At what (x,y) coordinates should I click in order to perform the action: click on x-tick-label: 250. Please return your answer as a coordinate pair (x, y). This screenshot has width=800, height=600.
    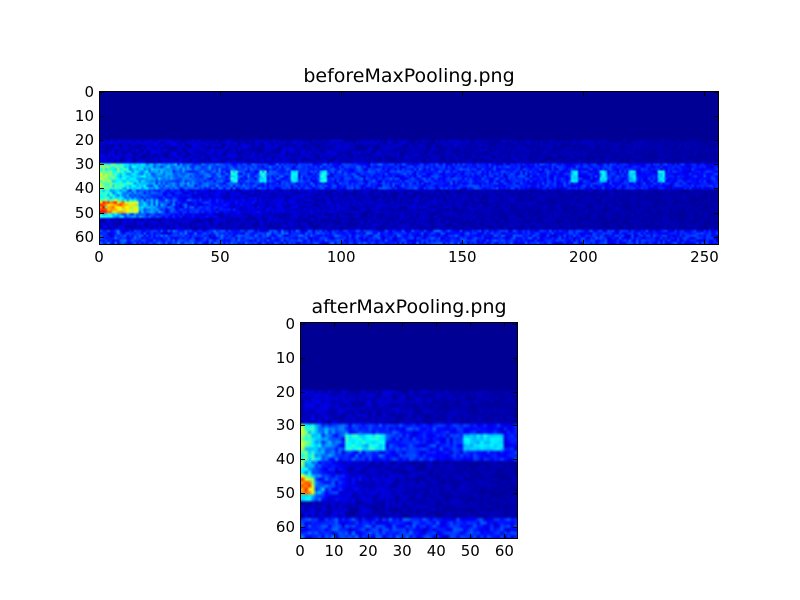
    Looking at the image, I should click on (704, 257).